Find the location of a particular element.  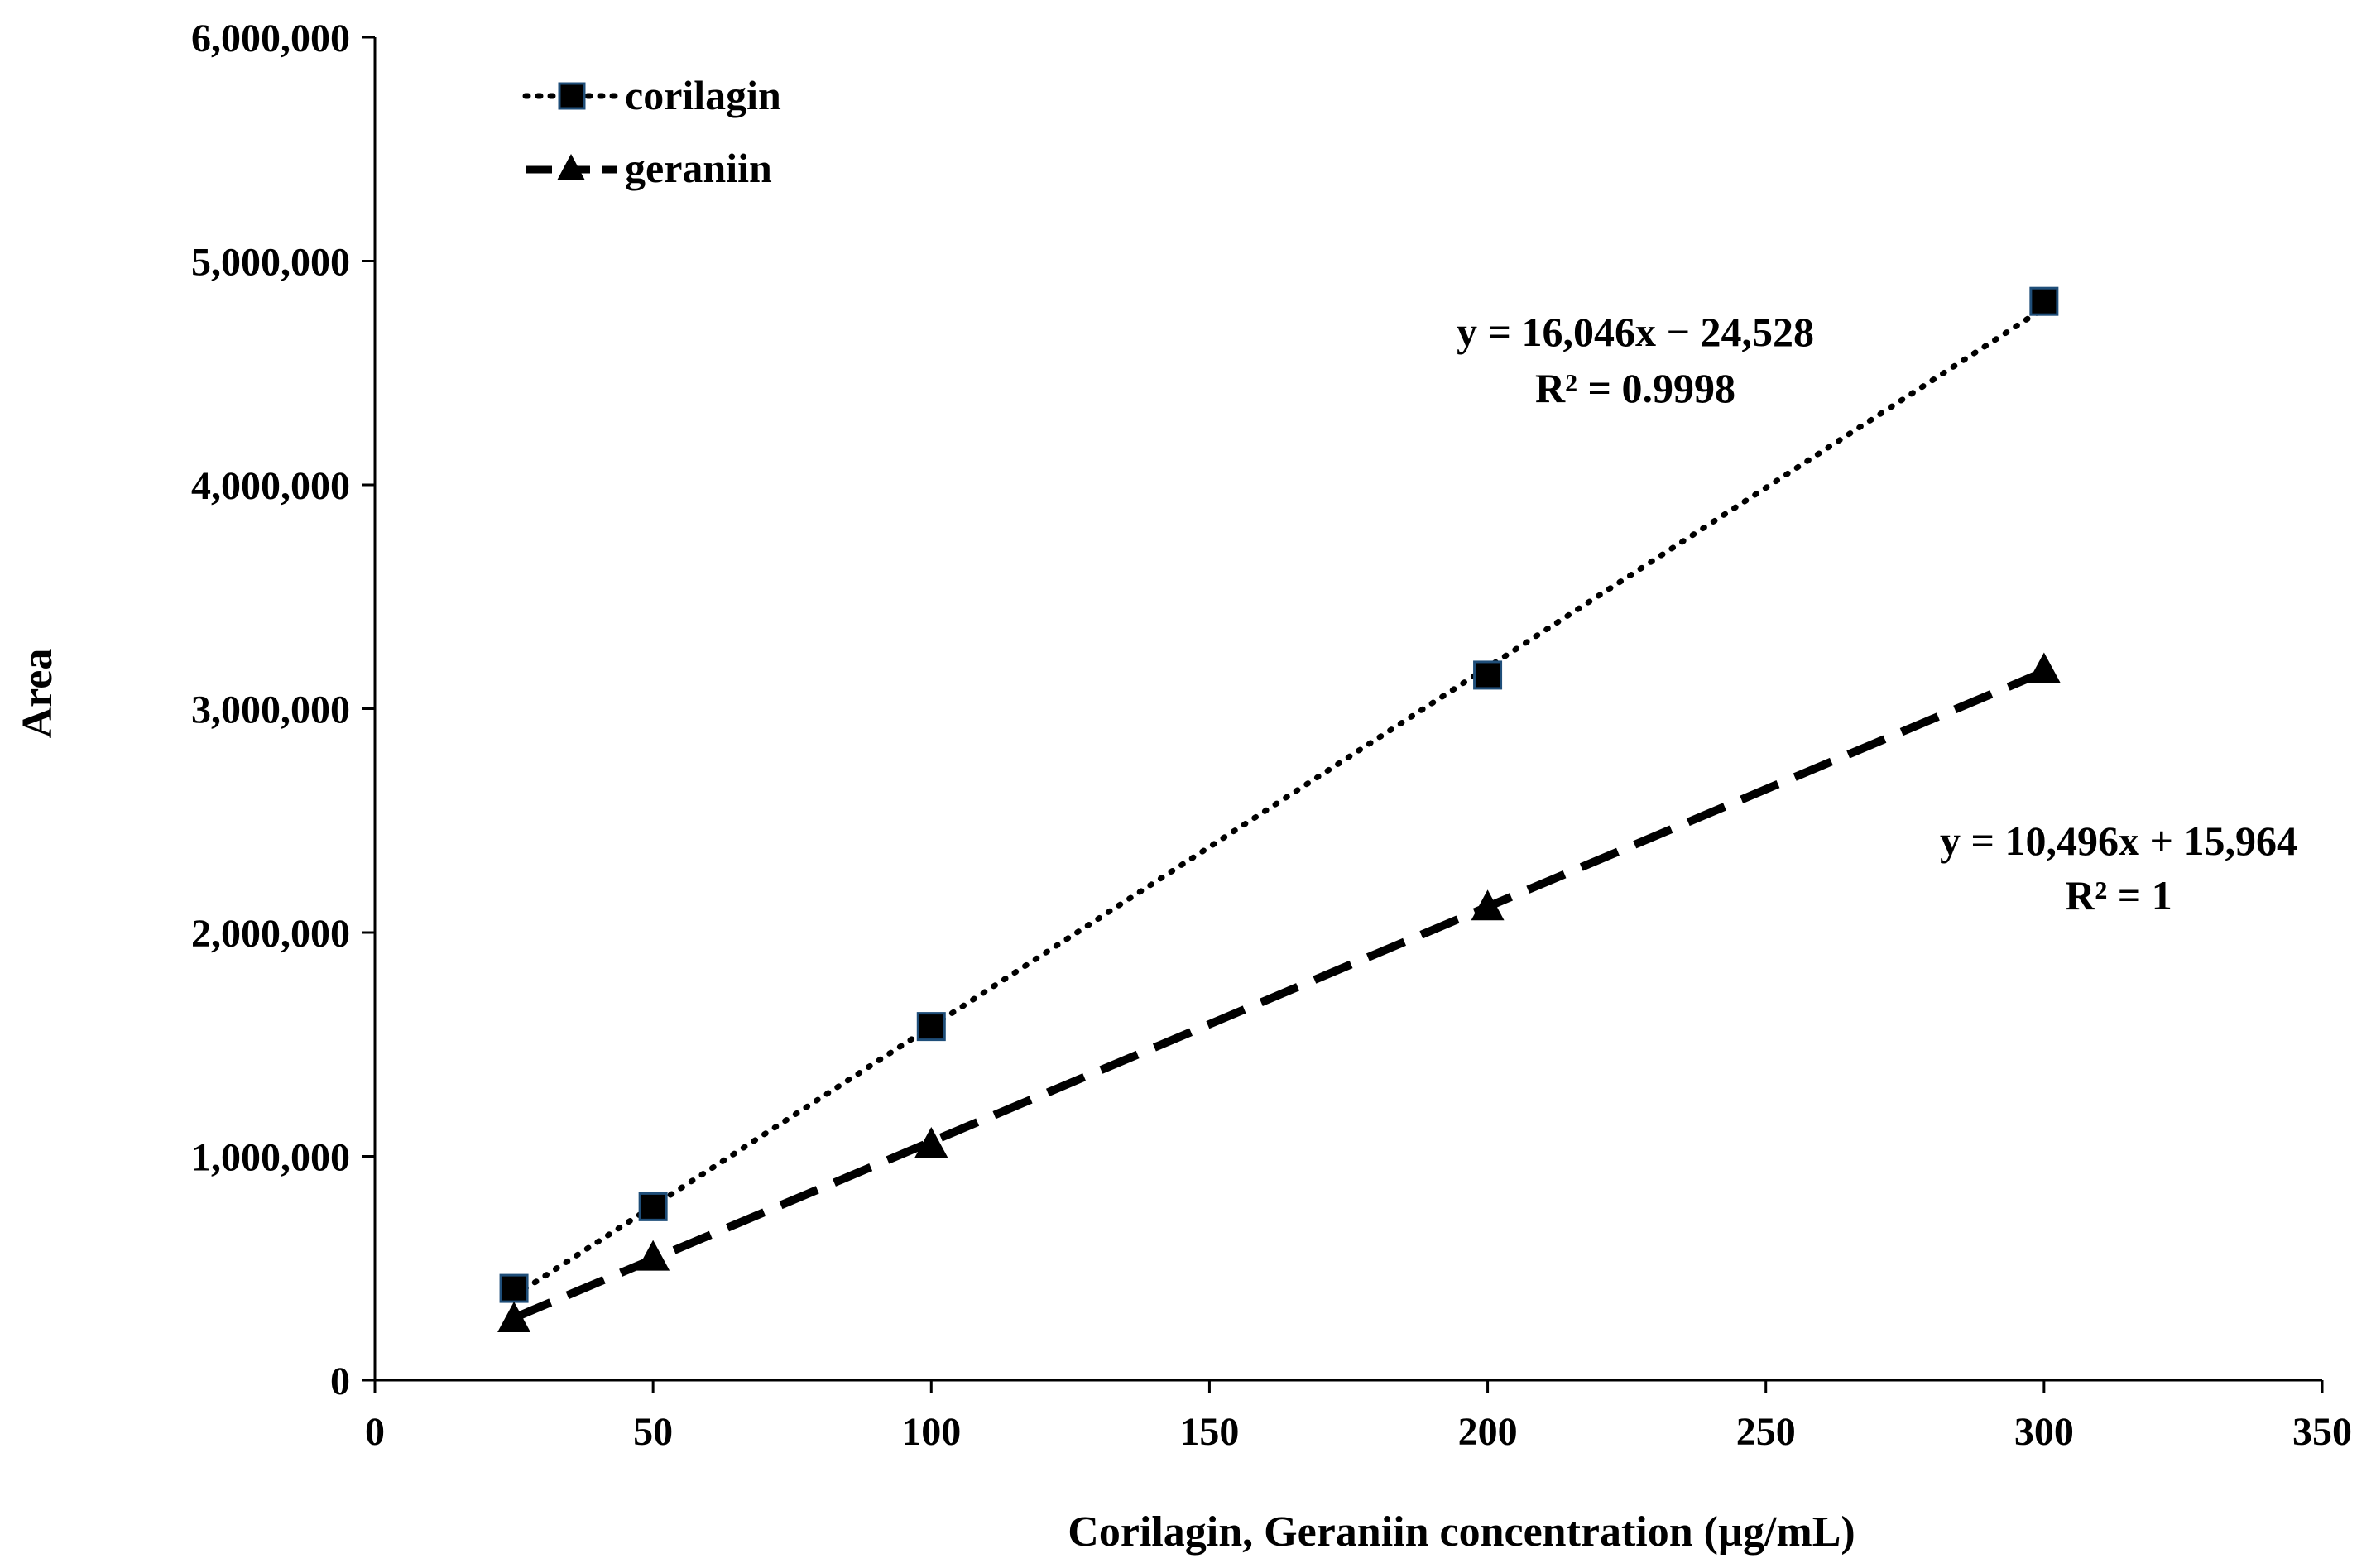

legend: corilagin geraniin is located at coordinates (651, 132).